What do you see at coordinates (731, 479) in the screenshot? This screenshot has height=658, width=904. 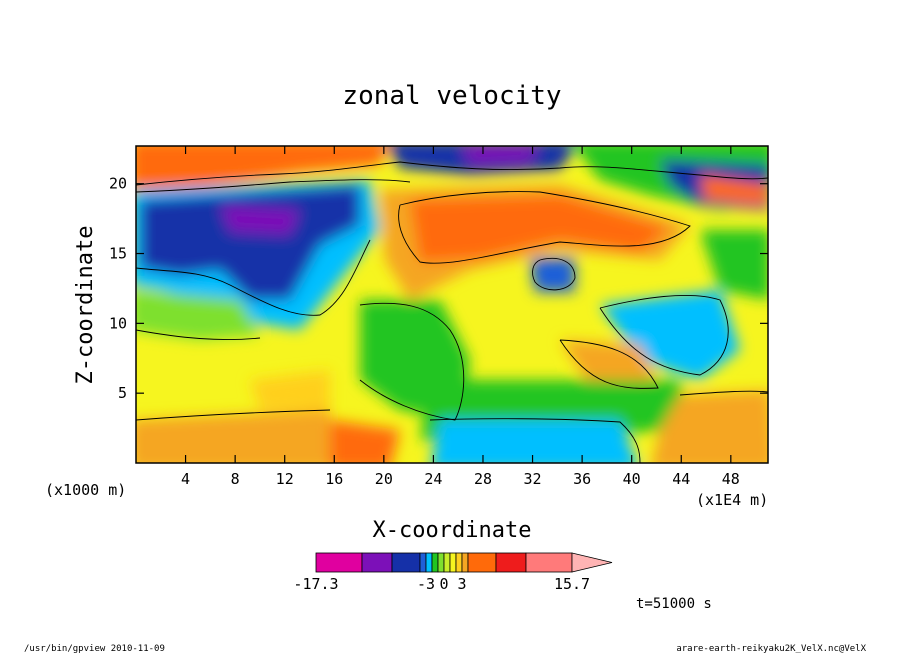 I see `x-tick-label: 48` at bounding box center [731, 479].